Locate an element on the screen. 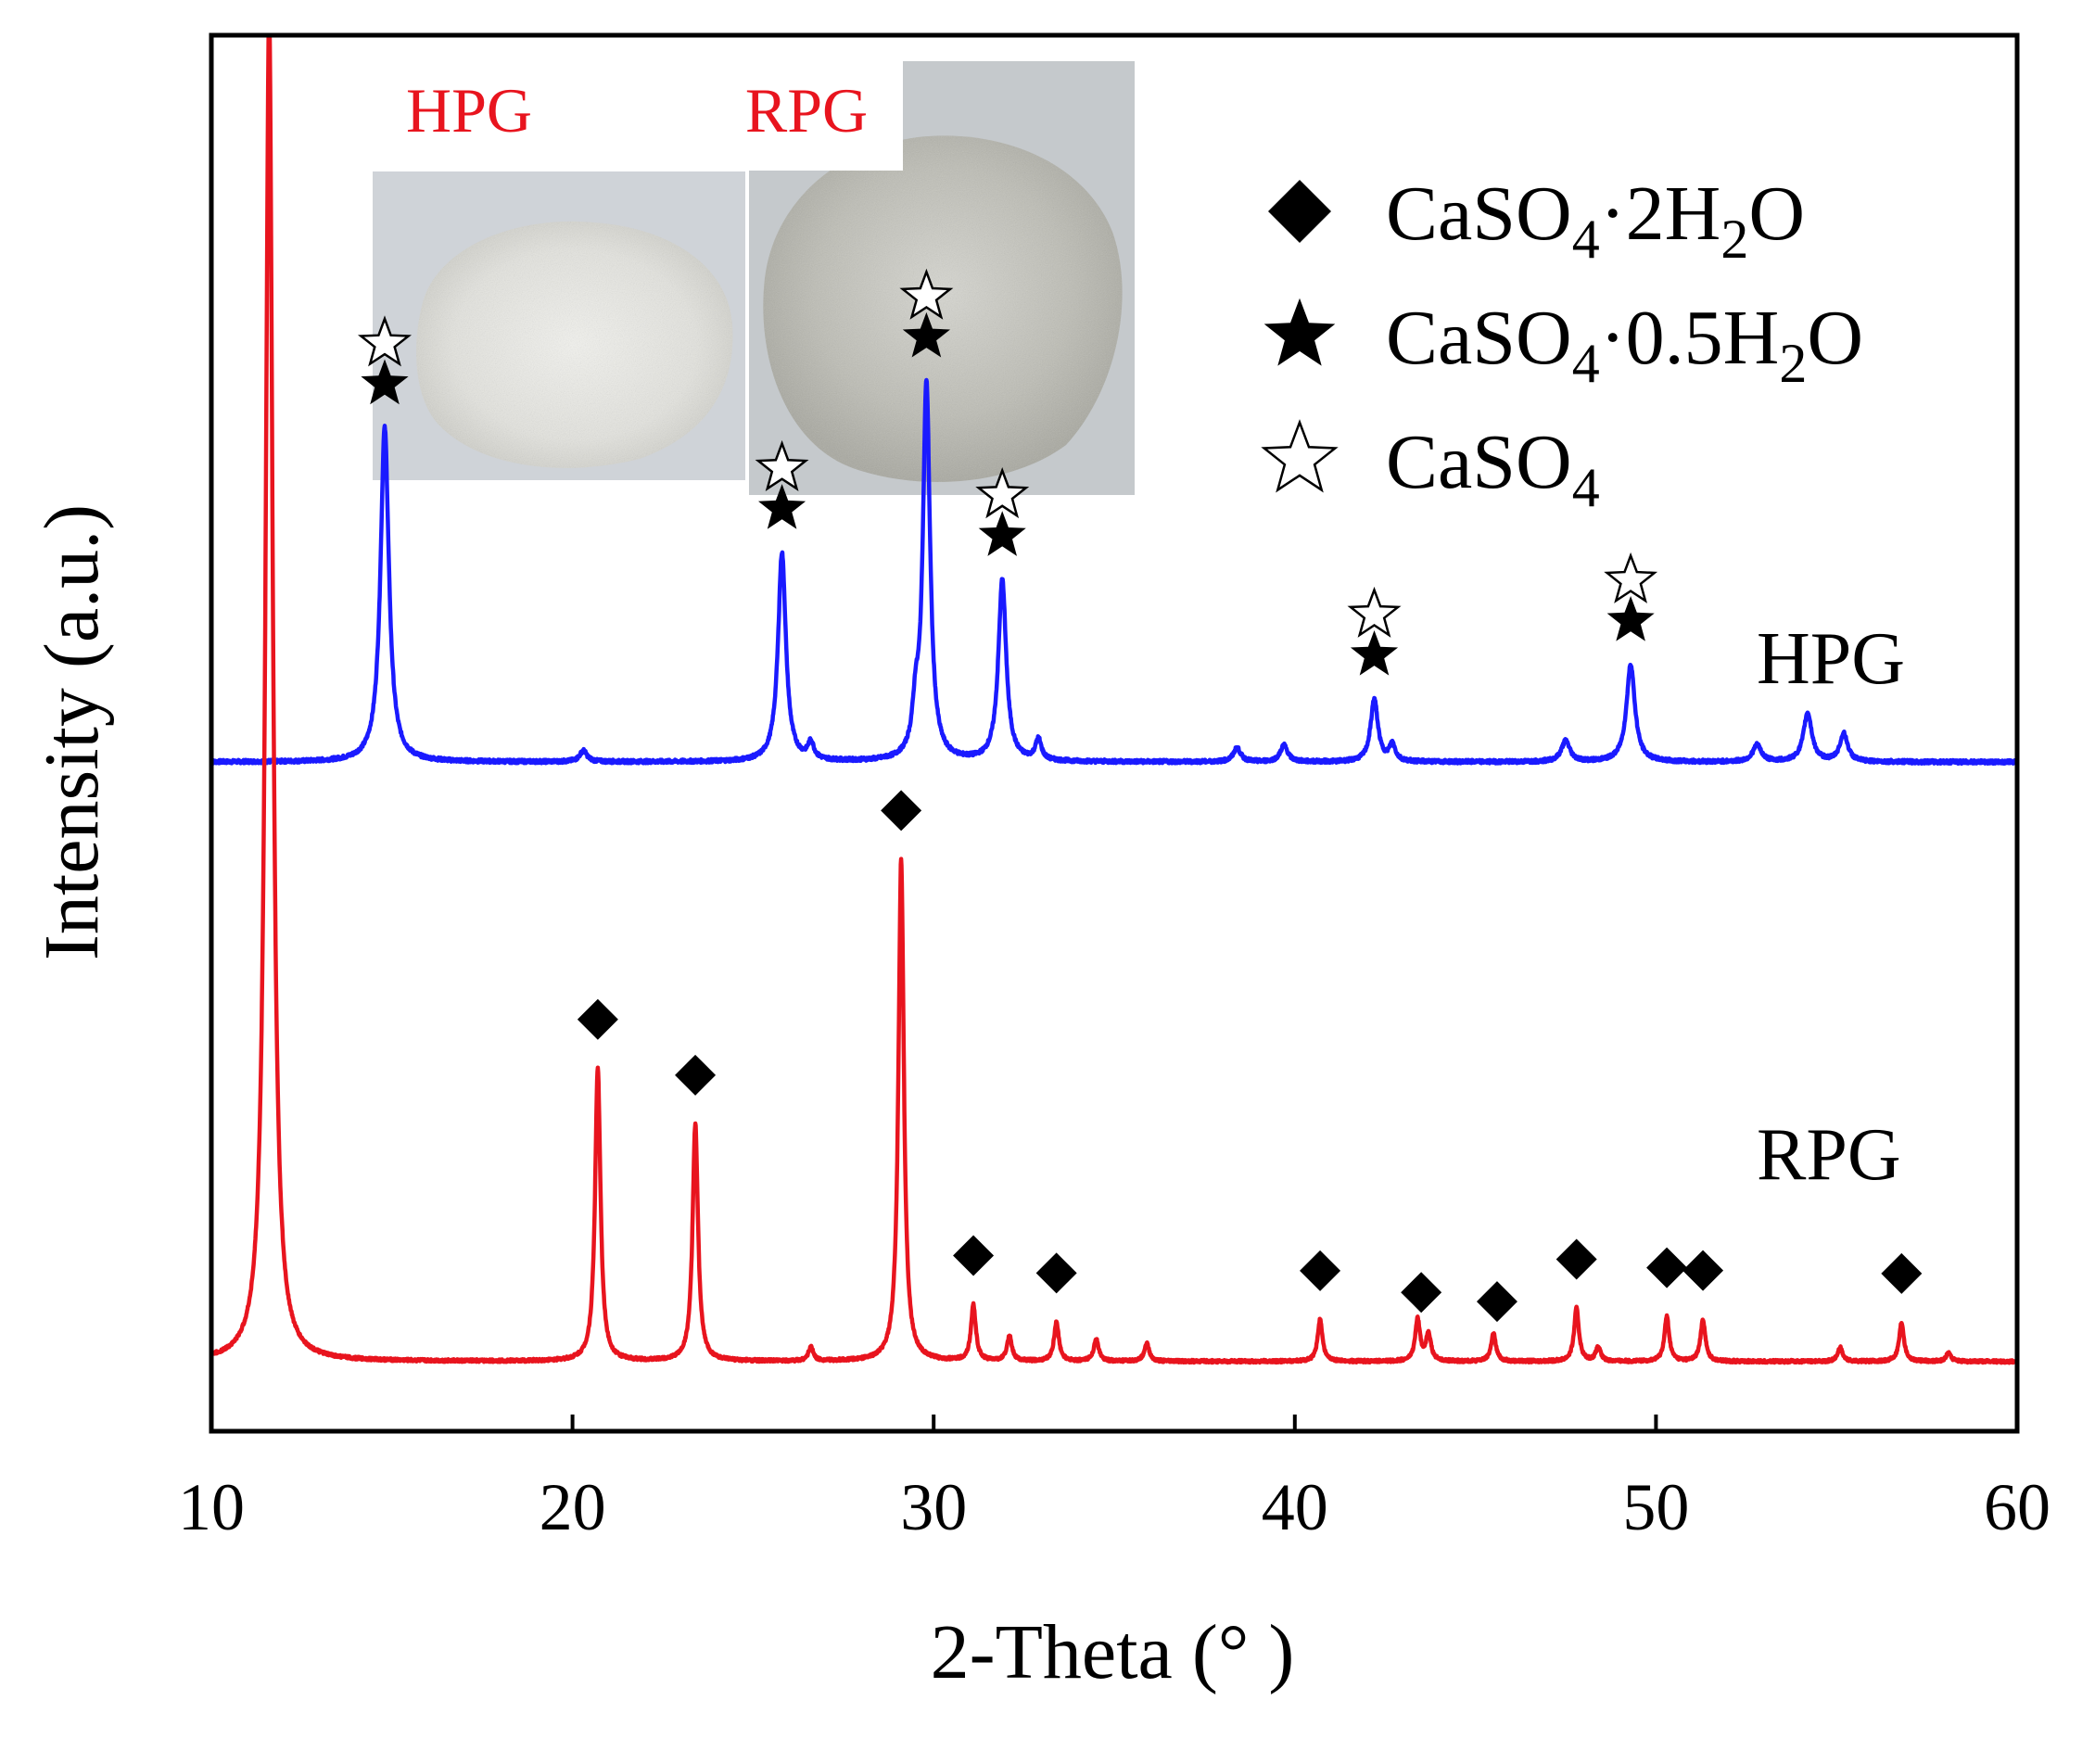 The width and height of the screenshot is (2095, 1764). inset-label-rpg: RPG is located at coordinates (806, 111).